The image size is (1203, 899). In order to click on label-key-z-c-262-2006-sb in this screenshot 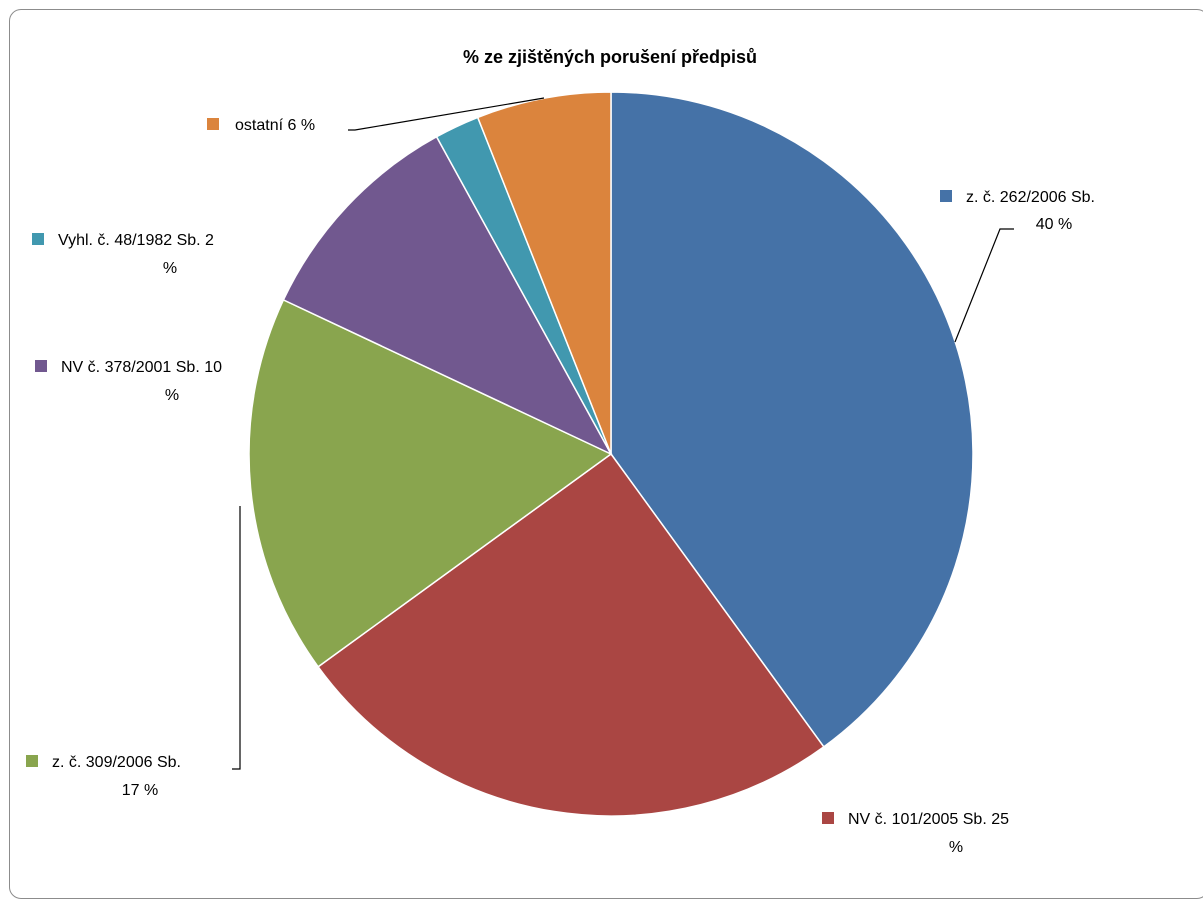, I will do `click(946, 196)`.